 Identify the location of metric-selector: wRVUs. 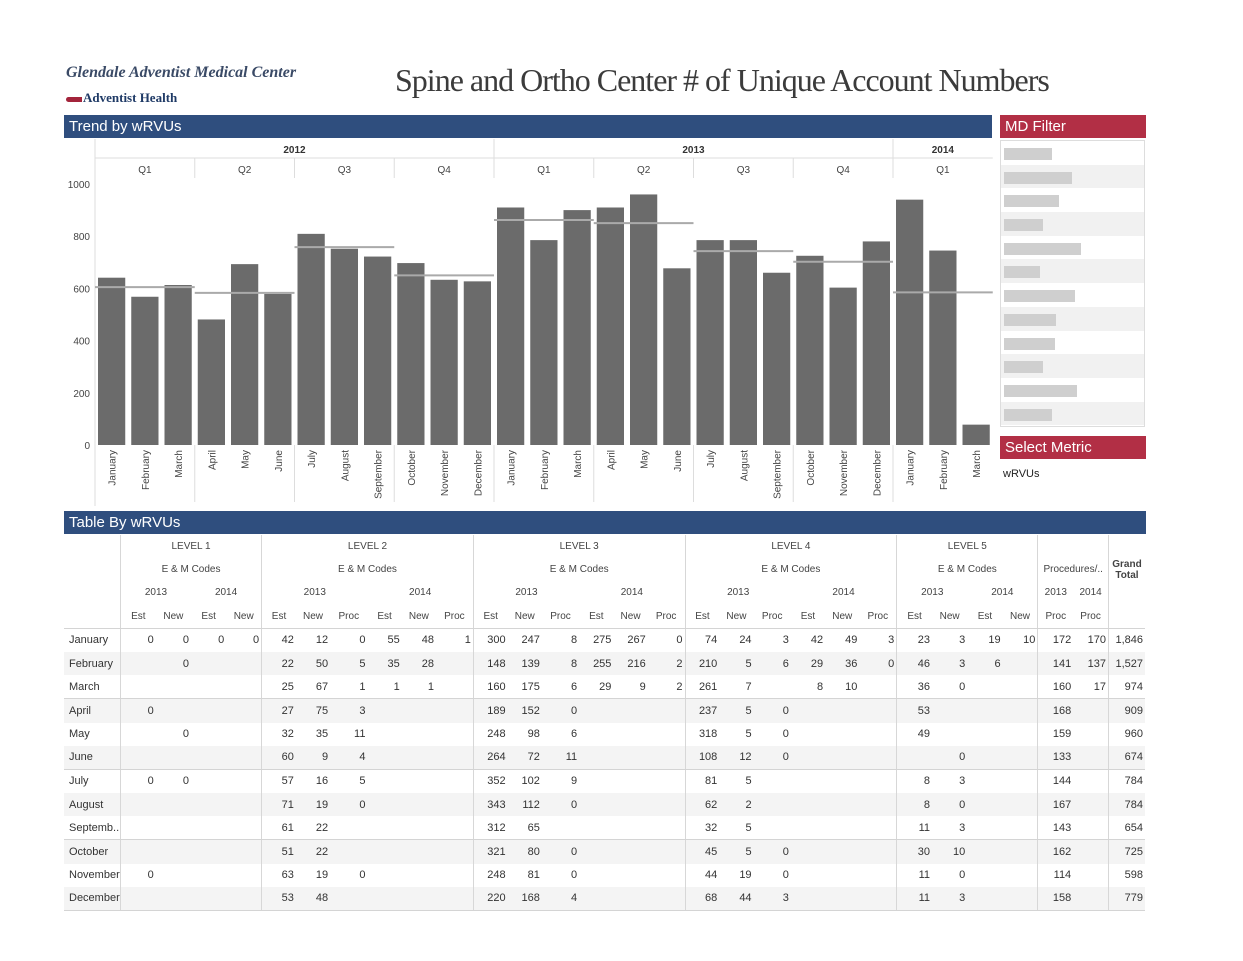
(1021, 474).